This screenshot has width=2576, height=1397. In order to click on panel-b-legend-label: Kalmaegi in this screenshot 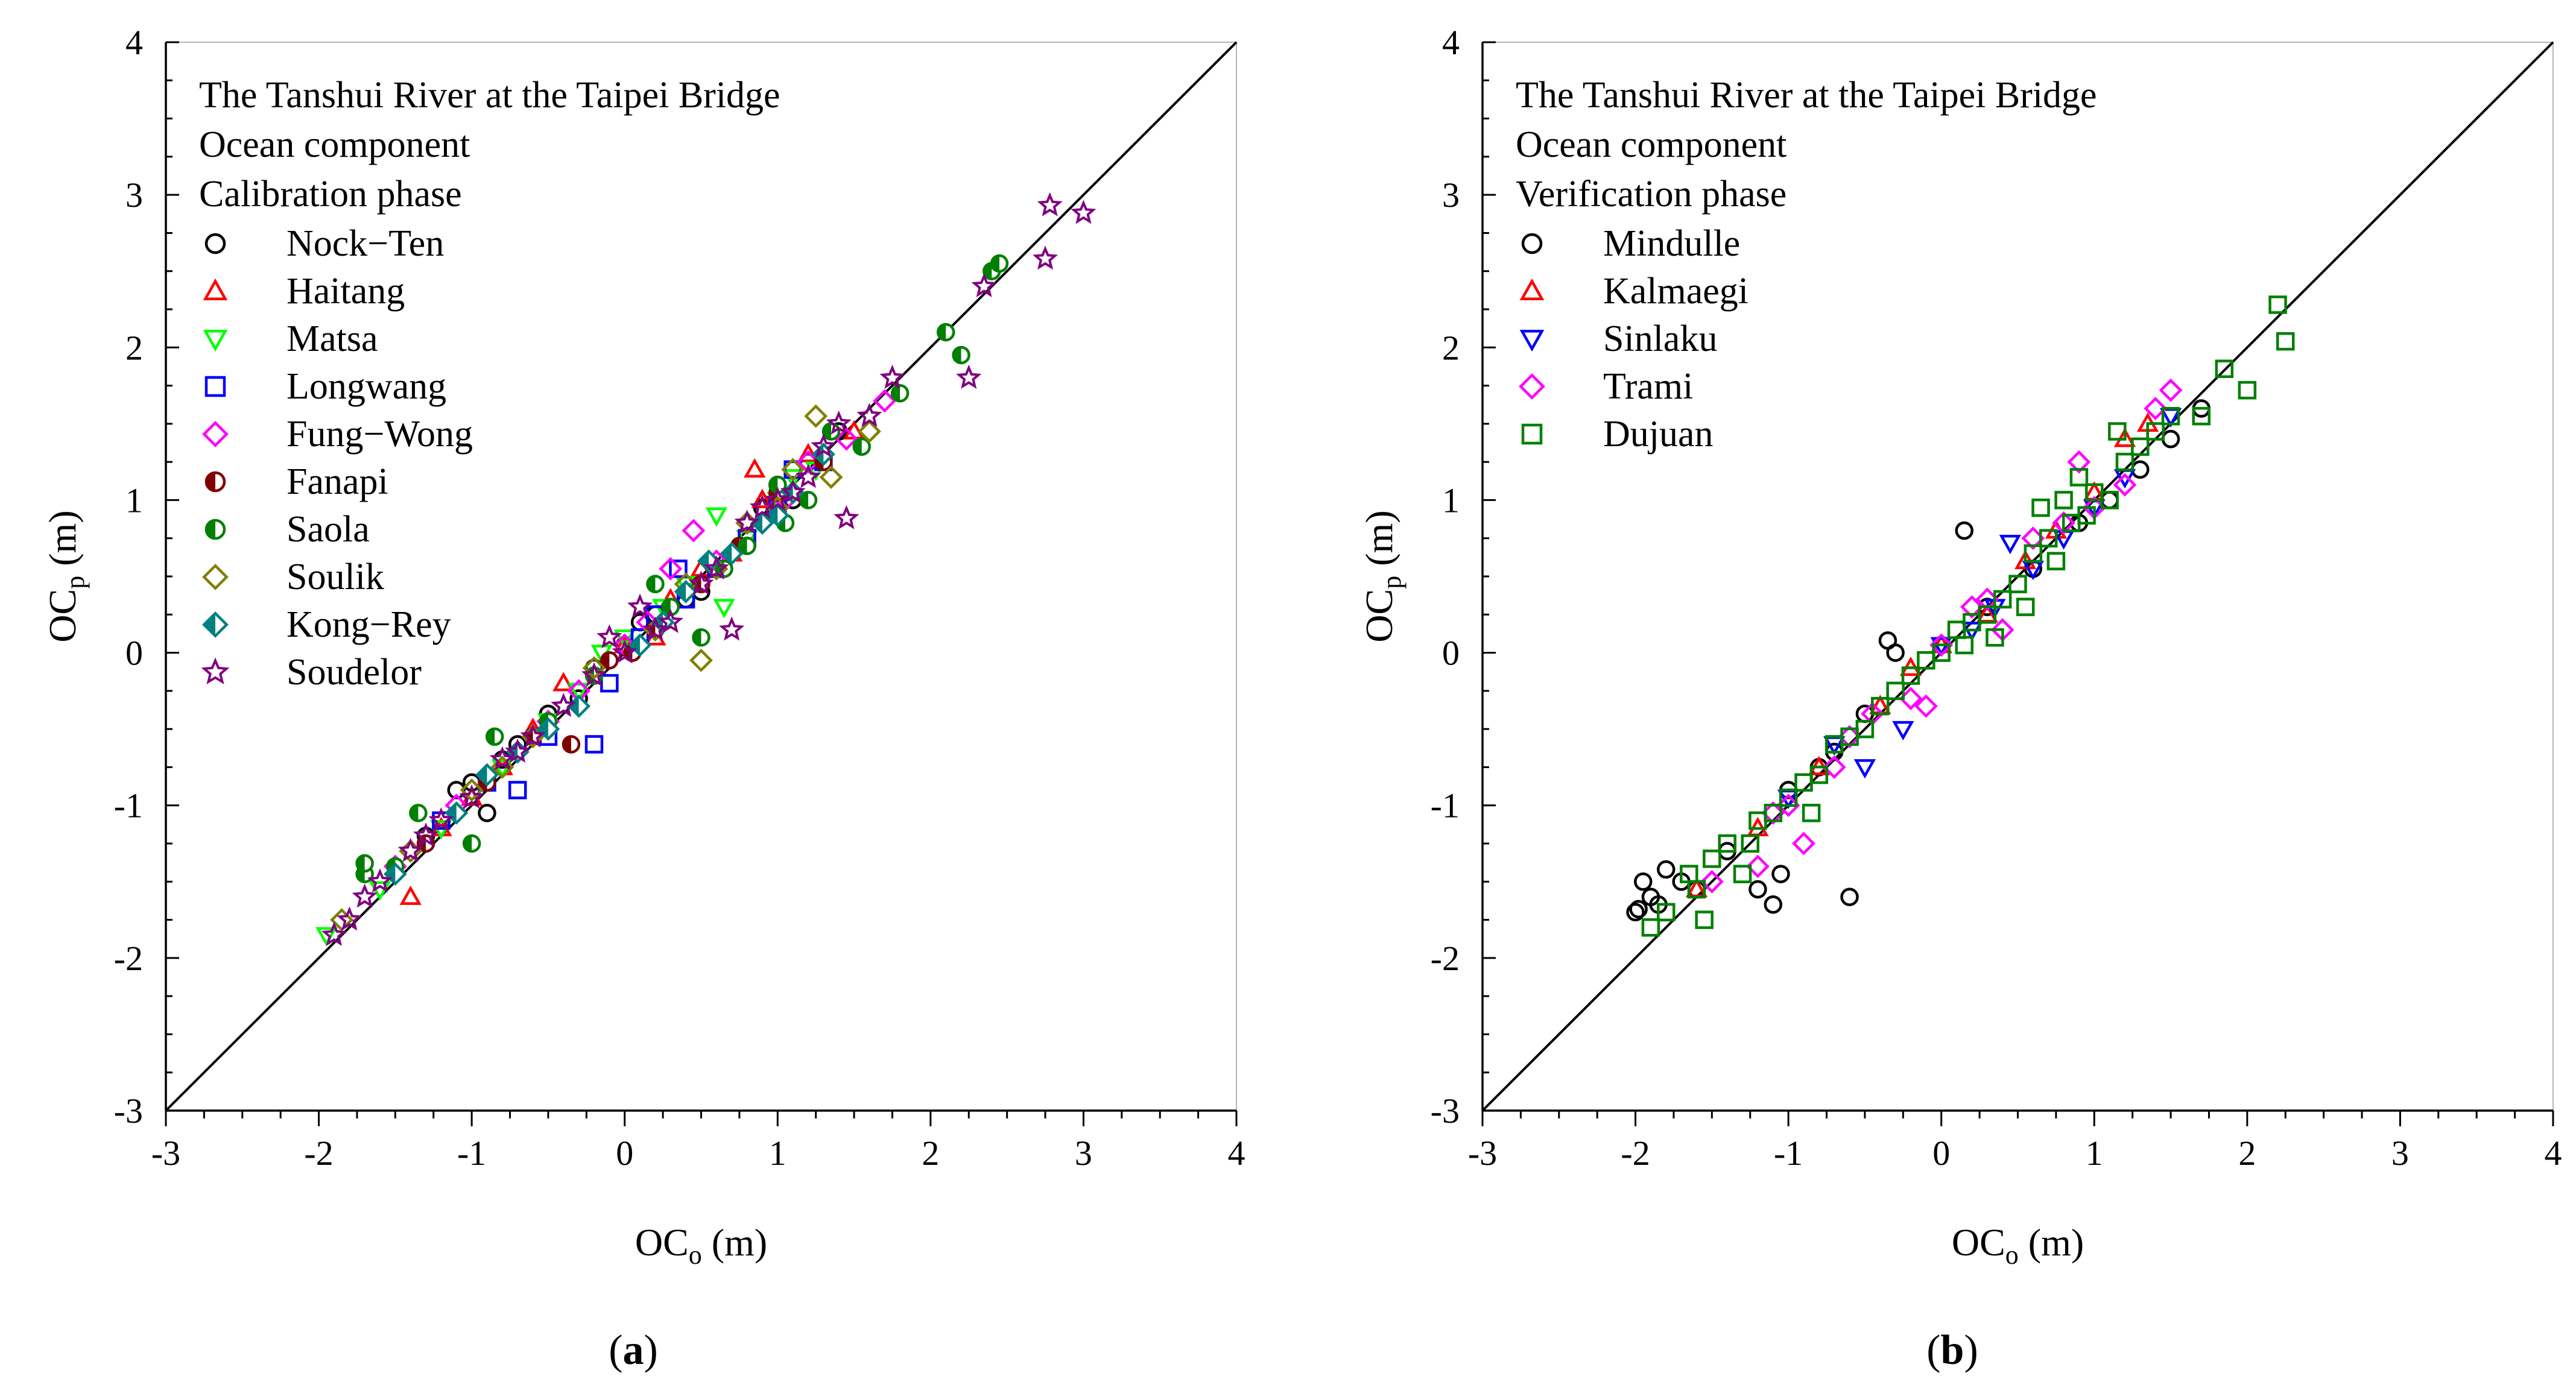, I will do `click(1675, 291)`.